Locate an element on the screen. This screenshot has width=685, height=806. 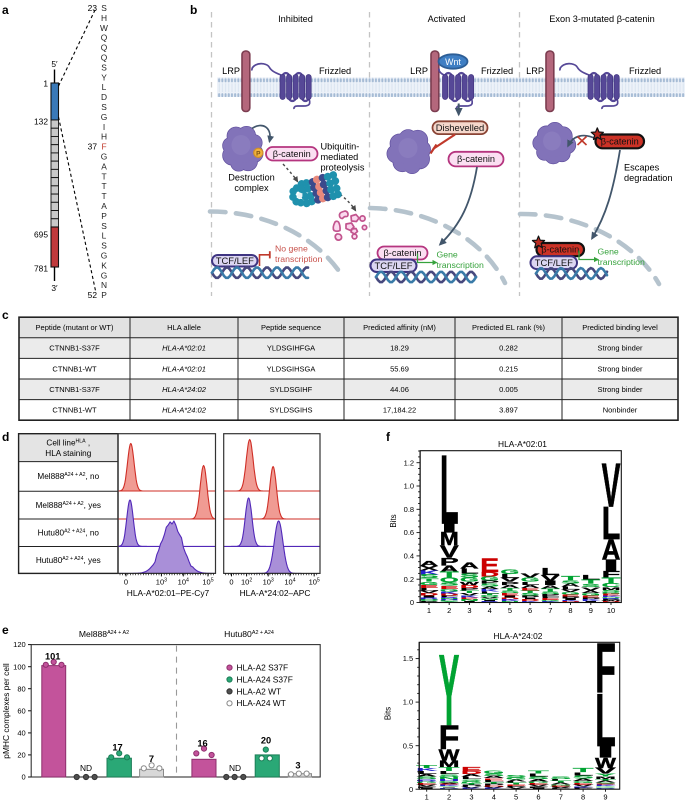
svg-text: 6 is located at coordinates (538, 797).